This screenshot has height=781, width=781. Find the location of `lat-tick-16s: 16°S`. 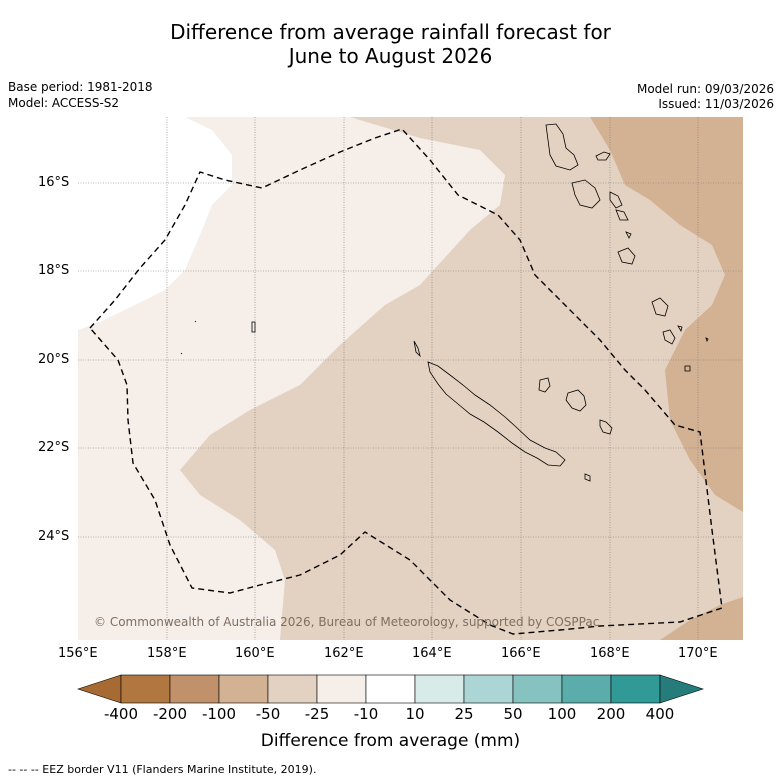

lat-tick-16s: 16°S is located at coordinates (54, 182).